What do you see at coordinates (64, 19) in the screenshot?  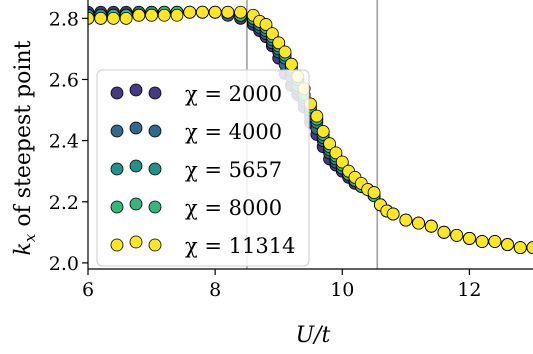 I see `y-tick-label-4: 2.8` at bounding box center [64, 19].